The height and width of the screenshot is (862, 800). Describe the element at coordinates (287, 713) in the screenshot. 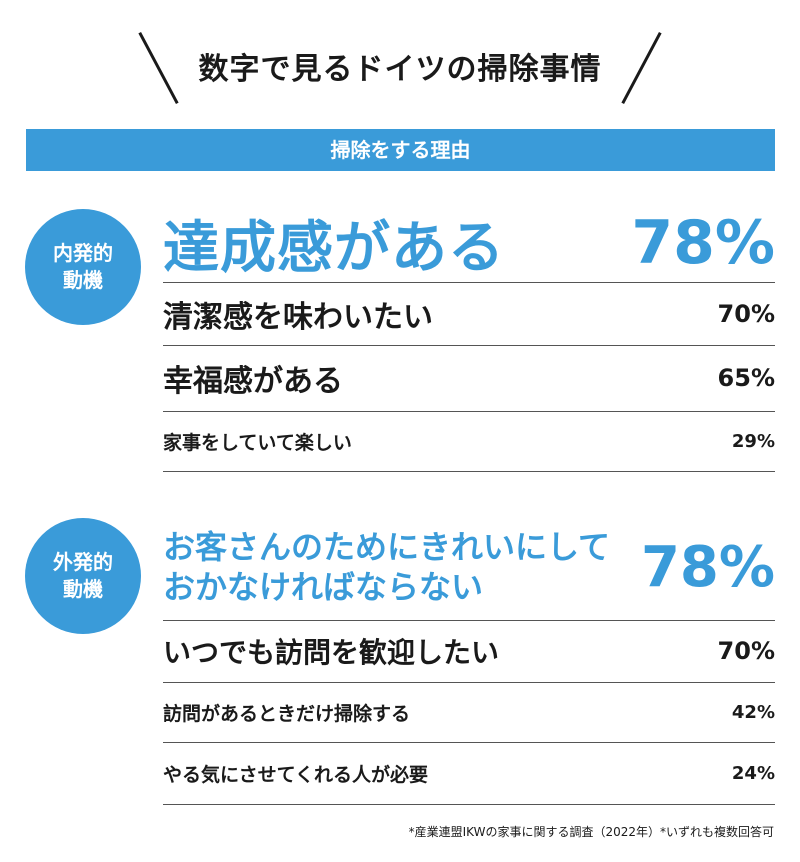

I see `row-label: 訪問があるときだけ掃除する` at that location.